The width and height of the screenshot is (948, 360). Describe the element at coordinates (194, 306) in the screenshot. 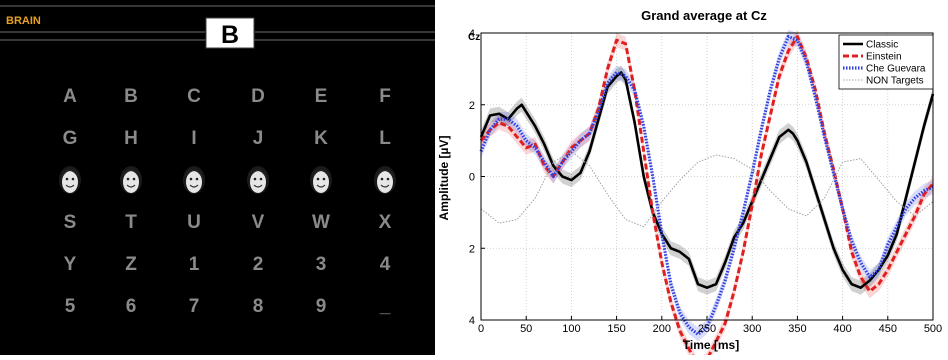

I see `speller-cell: 7` at that location.